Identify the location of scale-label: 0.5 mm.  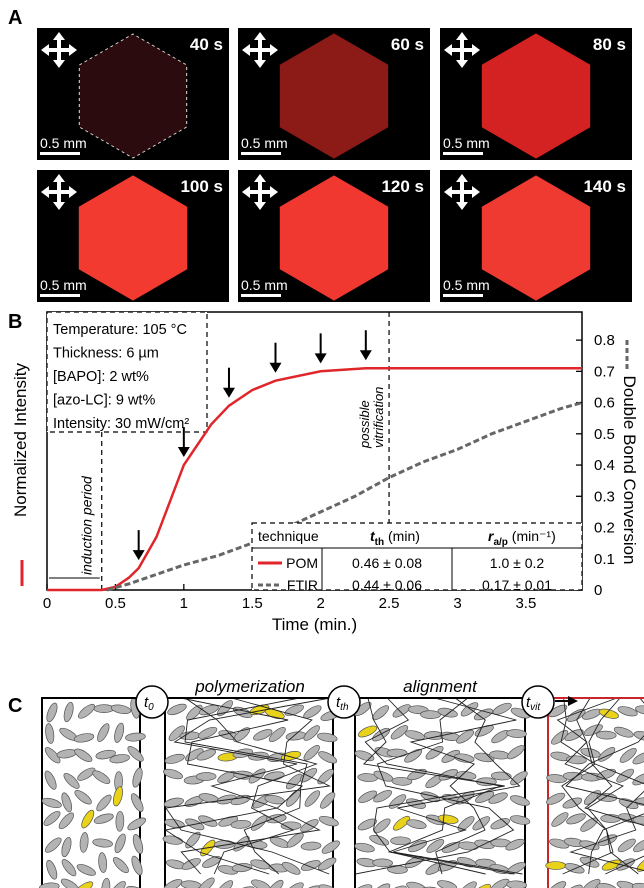
(466, 285).